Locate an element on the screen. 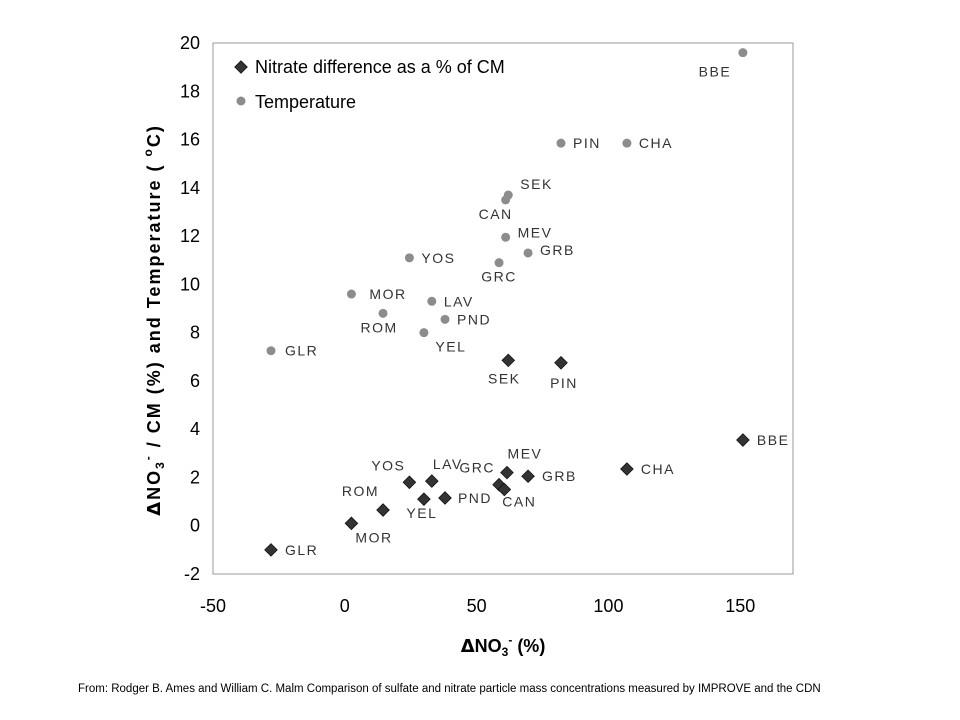 The height and width of the screenshot is (720, 960). temperature-label-yos: YOS is located at coordinates (438, 258).